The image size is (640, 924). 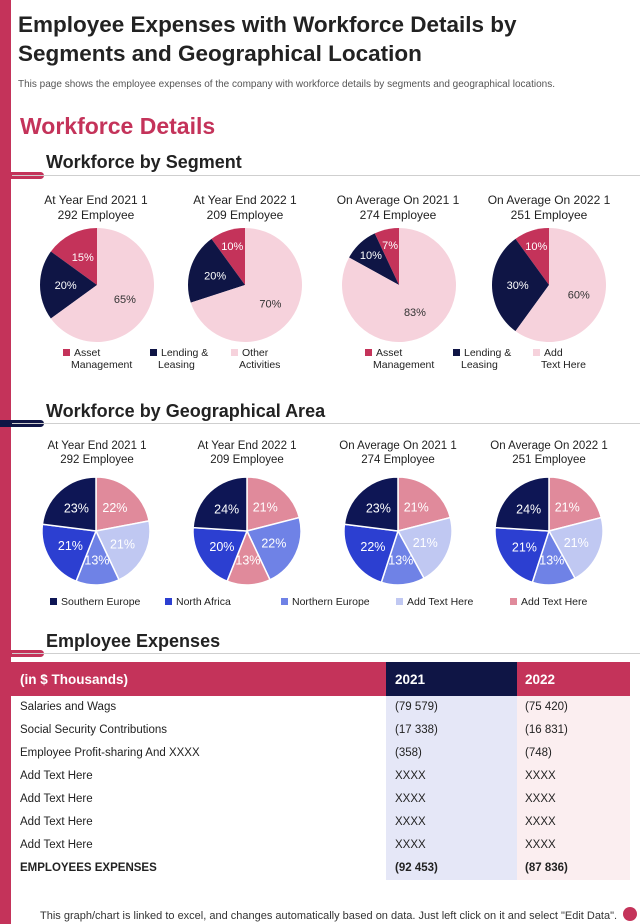 I want to click on pie-value-label: 24%, so click(x=528, y=509).